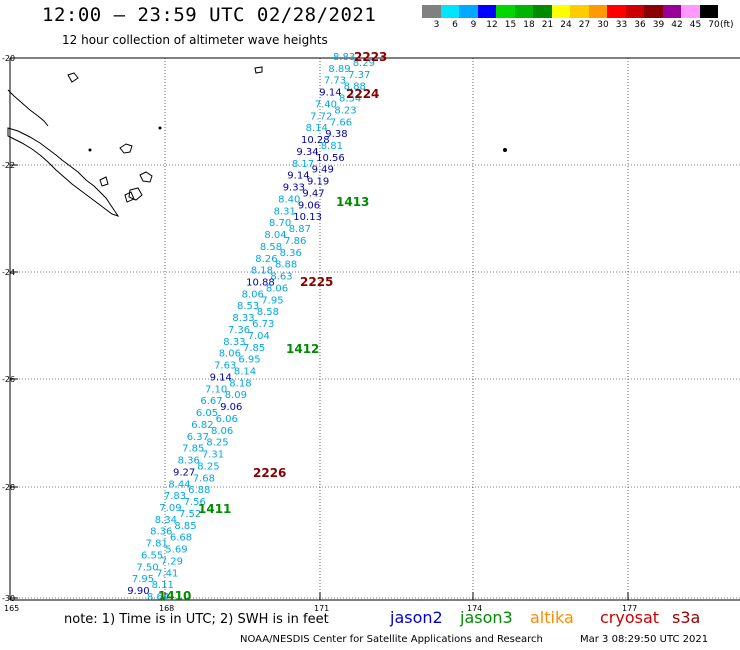 The image size is (740, 650). What do you see at coordinates (166, 608) in the screenshot?
I see `lon-label: 168` at bounding box center [166, 608].